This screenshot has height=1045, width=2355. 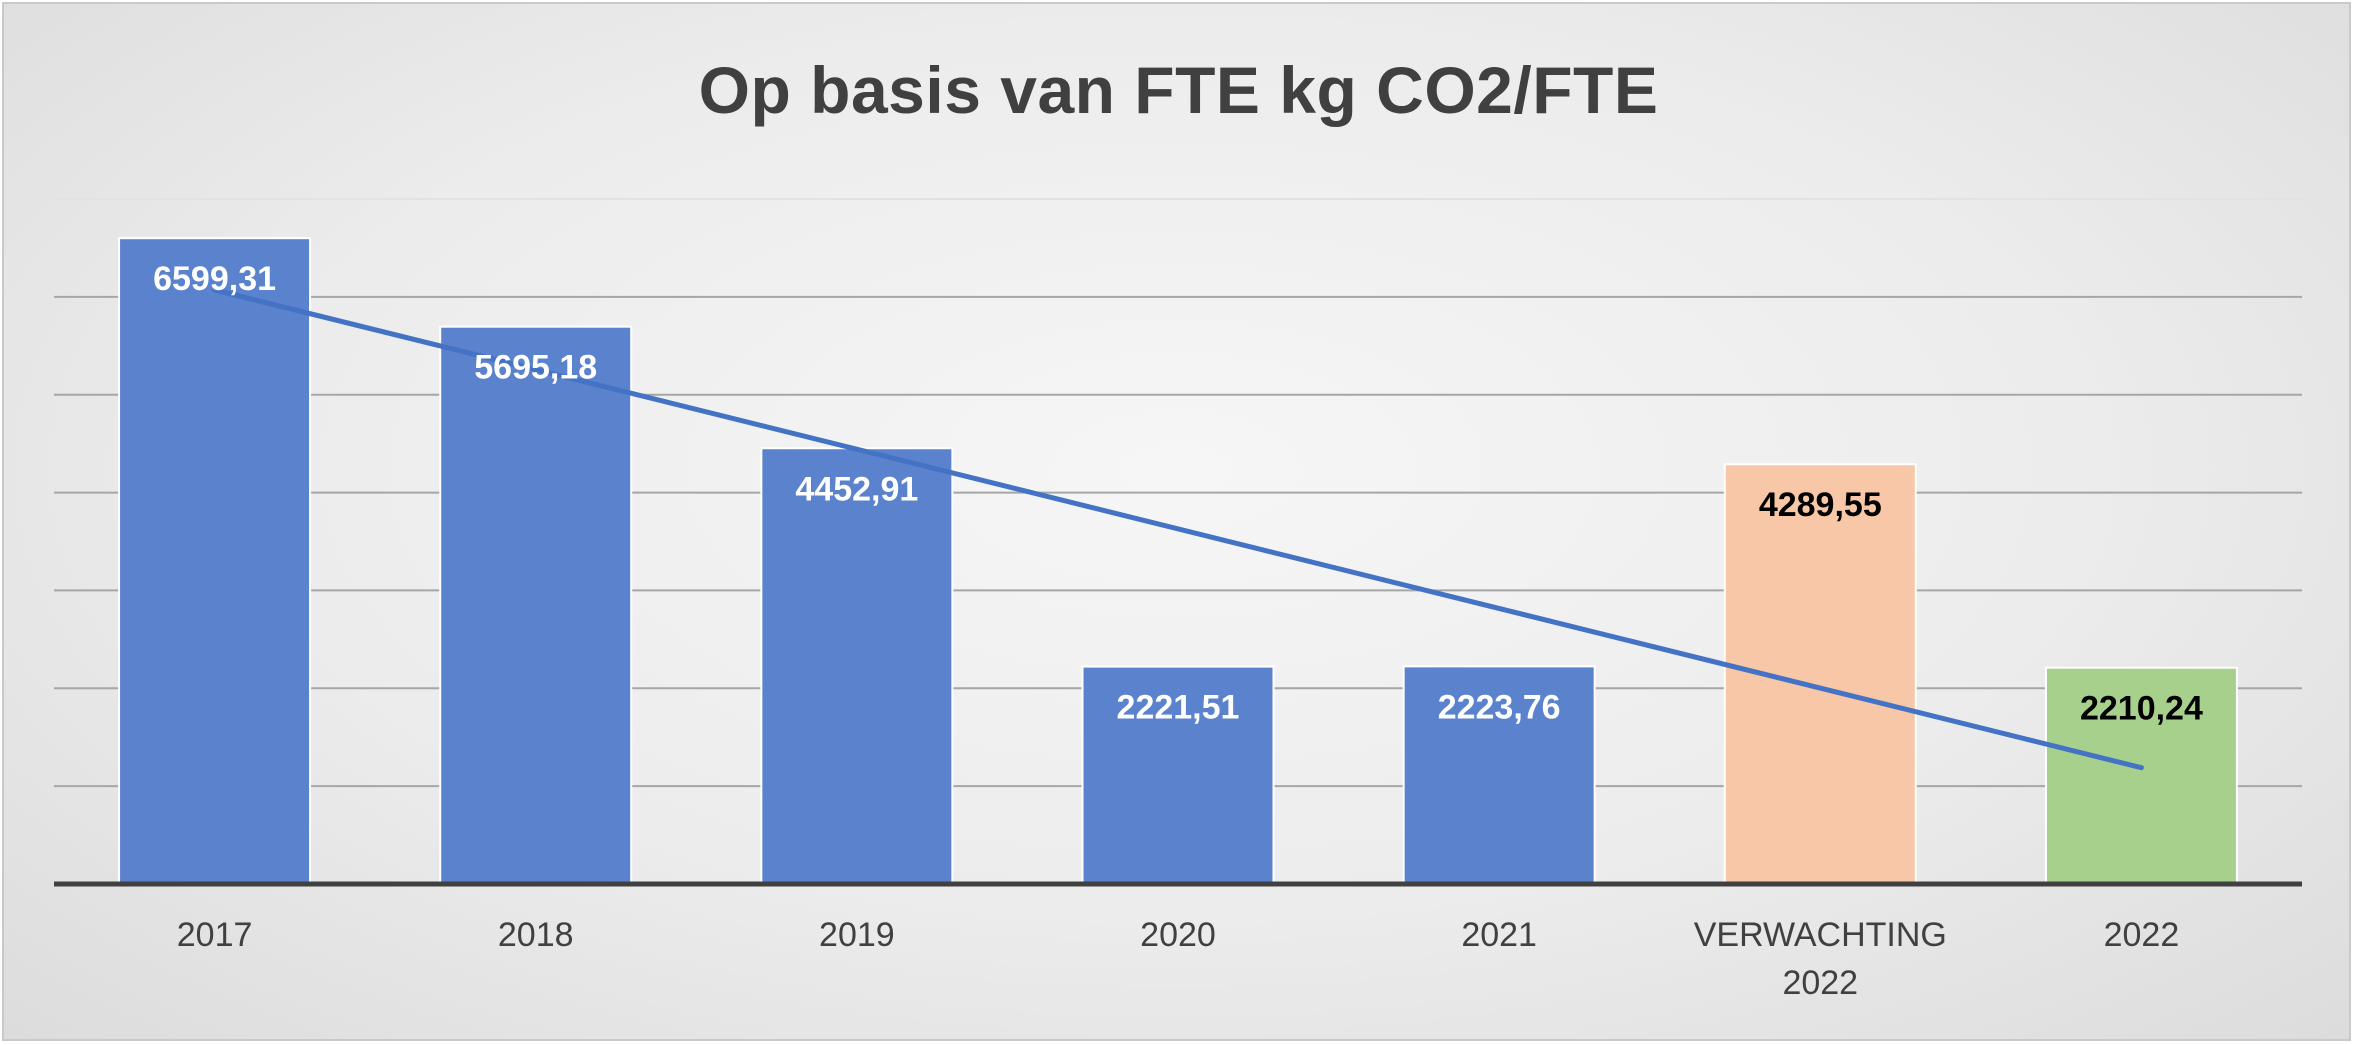 What do you see at coordinates (1178, 708) in the screenshot?
I see `data-label: 2221,51` at bounding box center [1178, 708].